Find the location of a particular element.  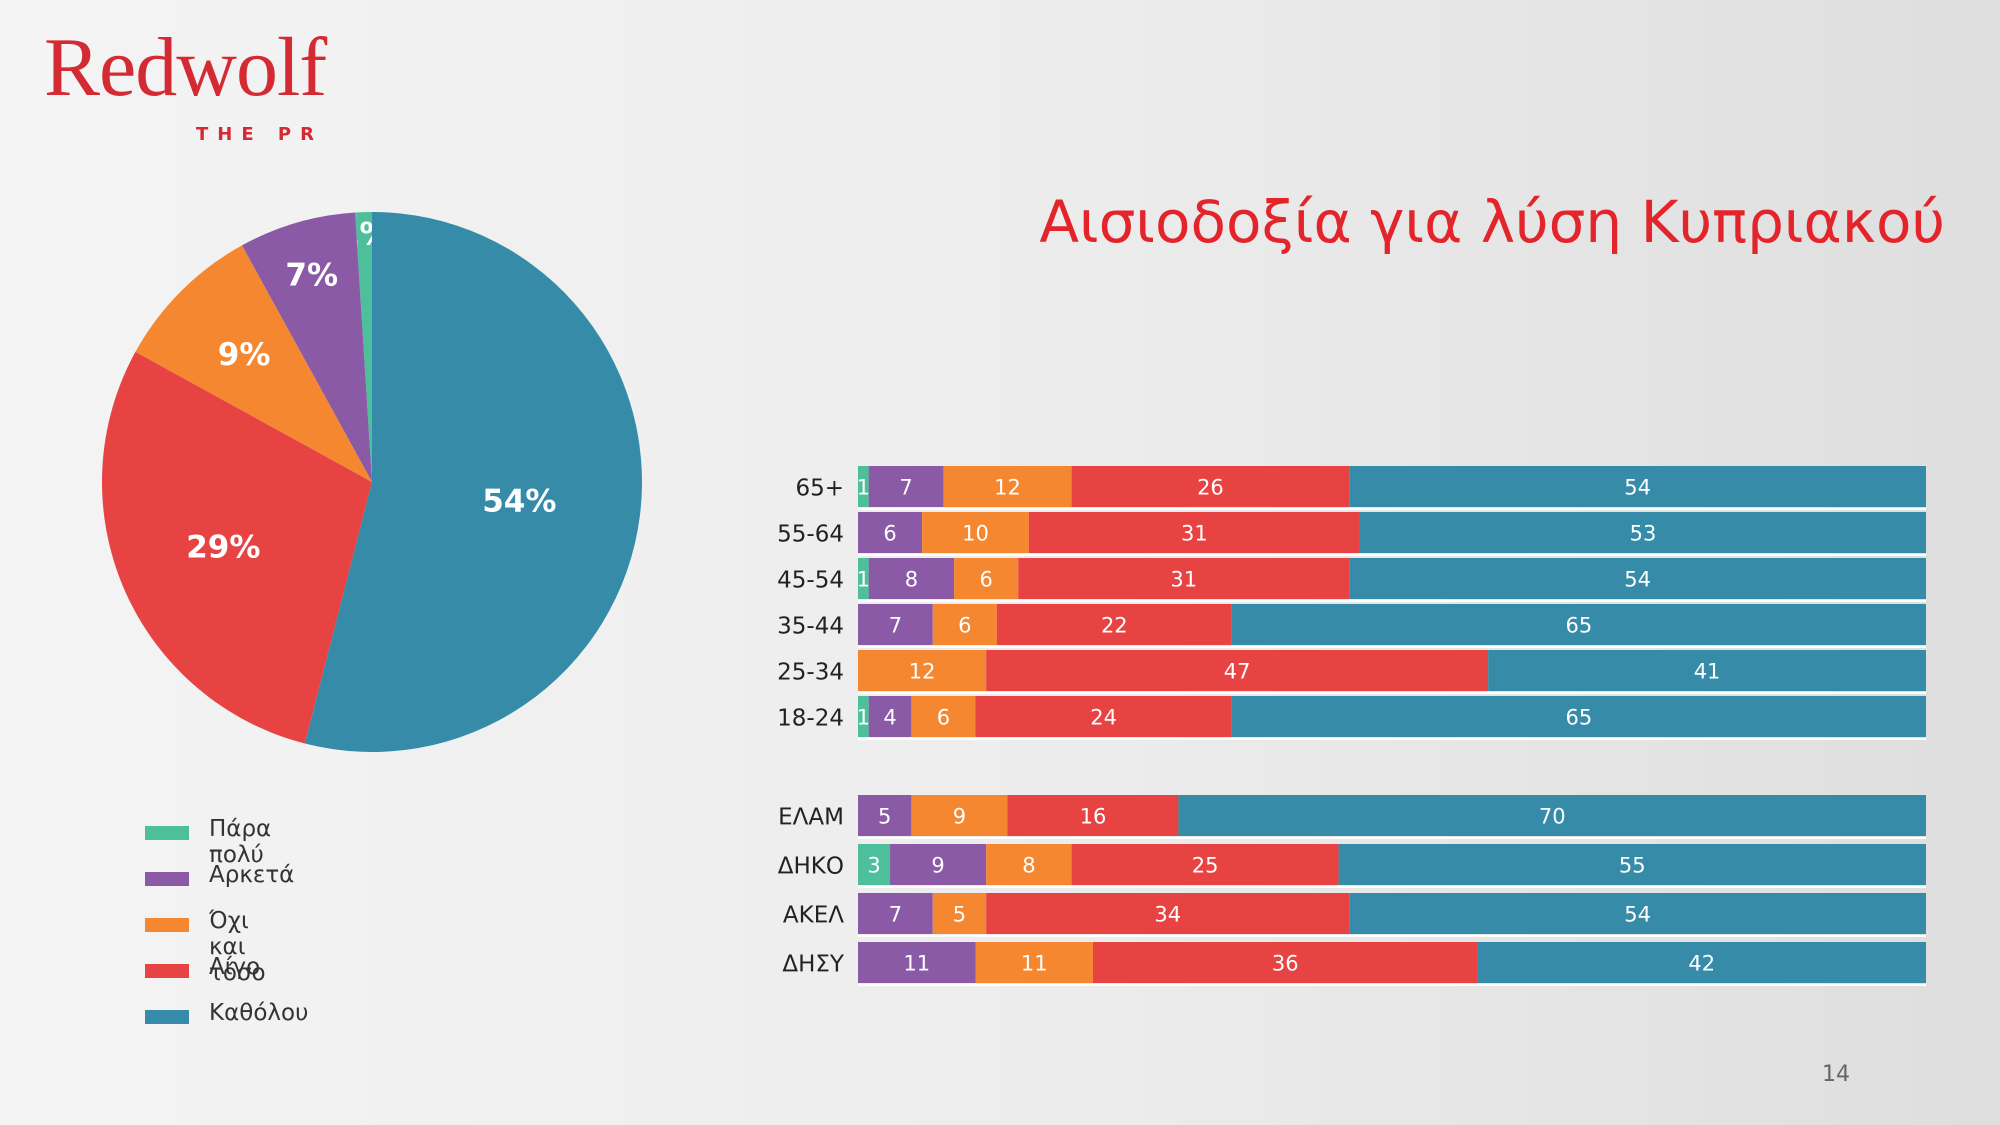

pie-slice-πάρα-πολύ is located at coordinates (363, 347).